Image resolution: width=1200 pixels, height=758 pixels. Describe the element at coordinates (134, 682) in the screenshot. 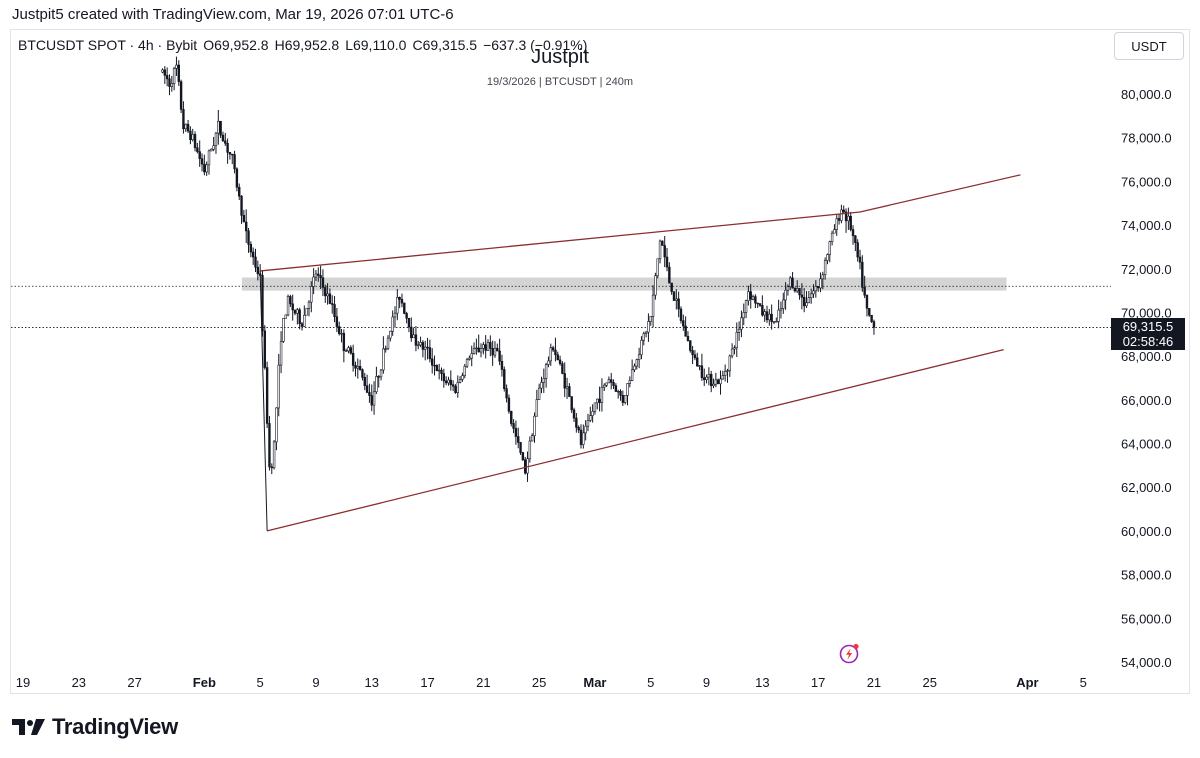

I see `x-tick-label: 27` at that location.